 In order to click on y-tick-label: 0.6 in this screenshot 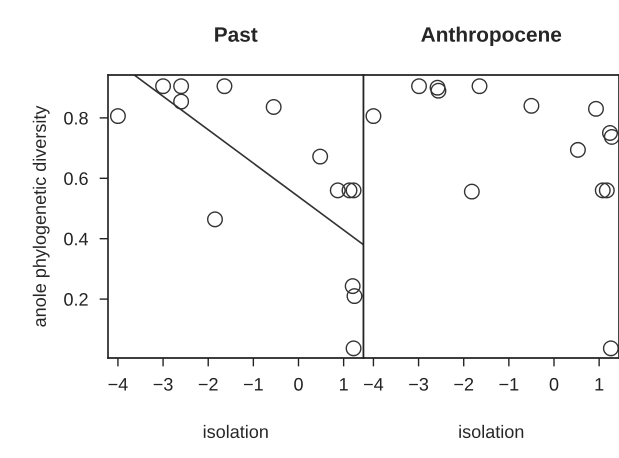, I will do `click(76, 179)`.